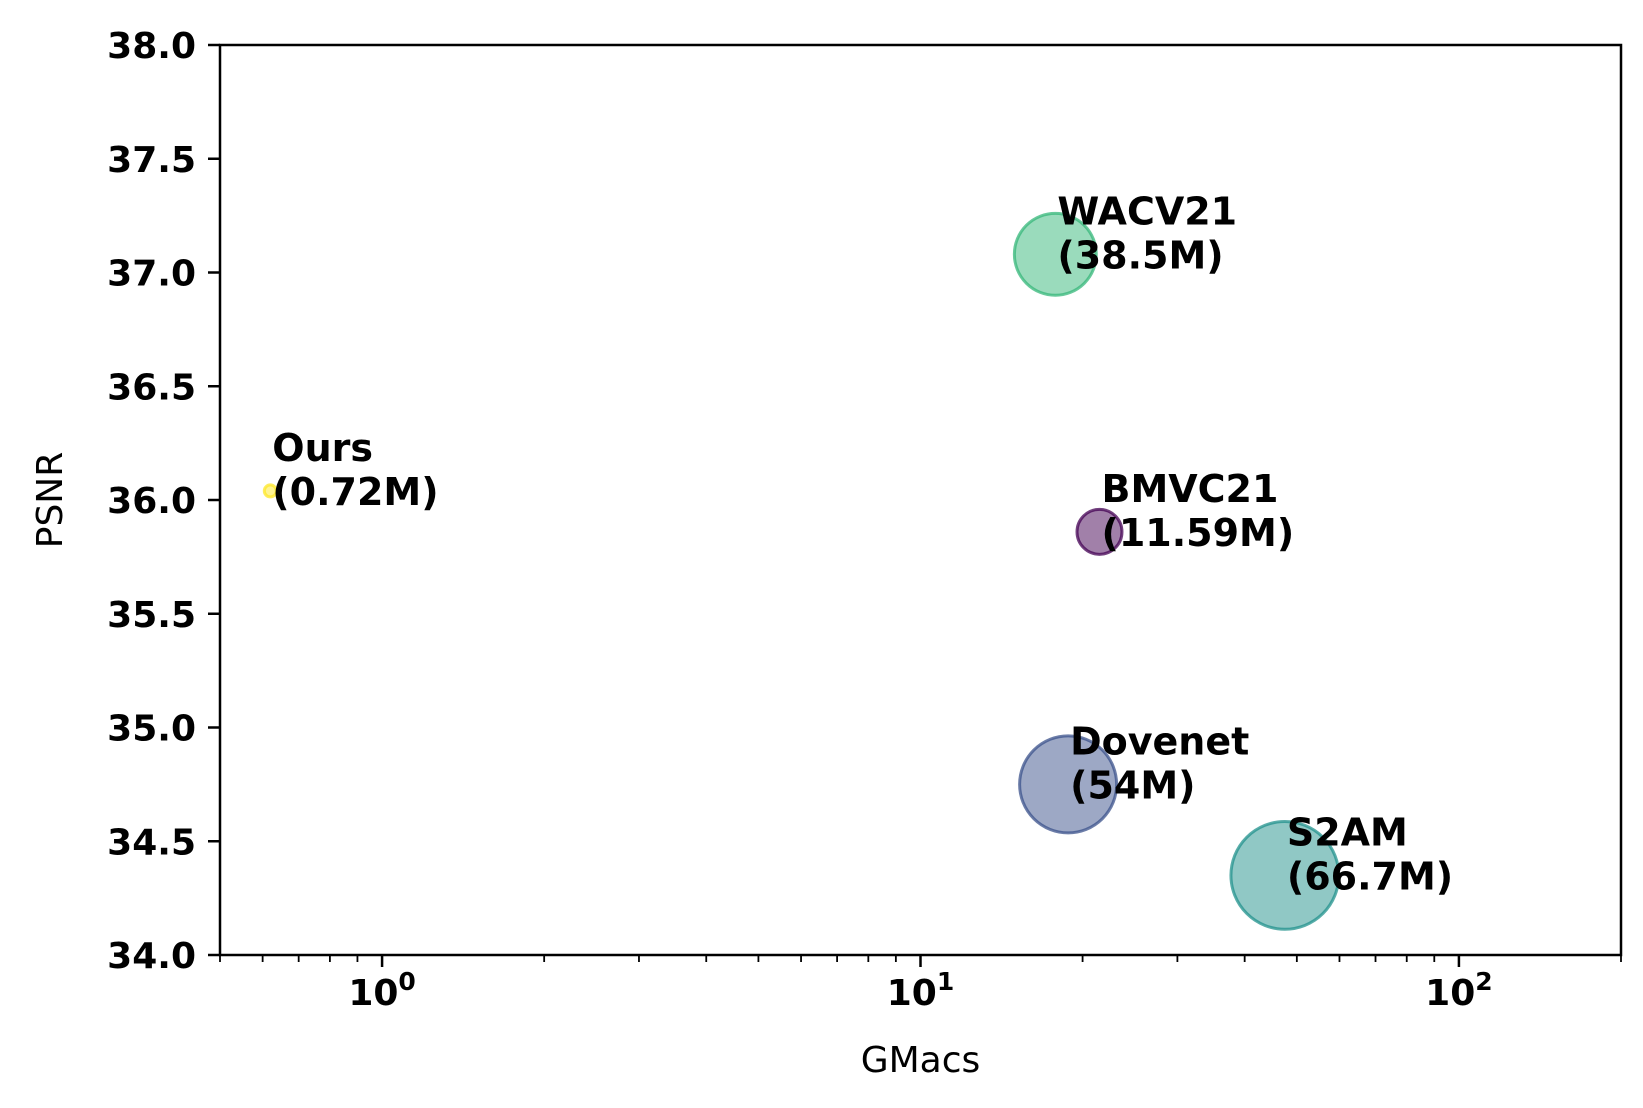 This screenshot has height=1108, width=1643. I want to click on x-axis-title: GMacs, so click(921, 1060).